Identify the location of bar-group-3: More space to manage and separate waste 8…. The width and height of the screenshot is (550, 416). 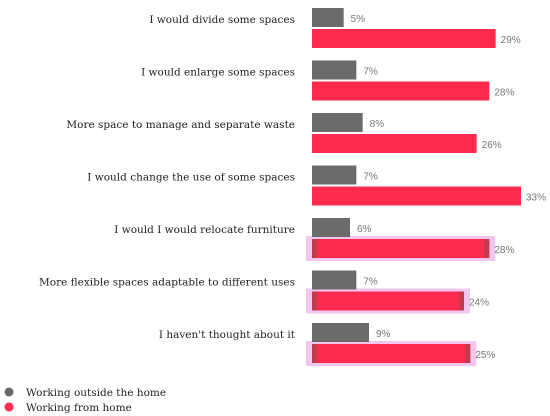
(284, 133).